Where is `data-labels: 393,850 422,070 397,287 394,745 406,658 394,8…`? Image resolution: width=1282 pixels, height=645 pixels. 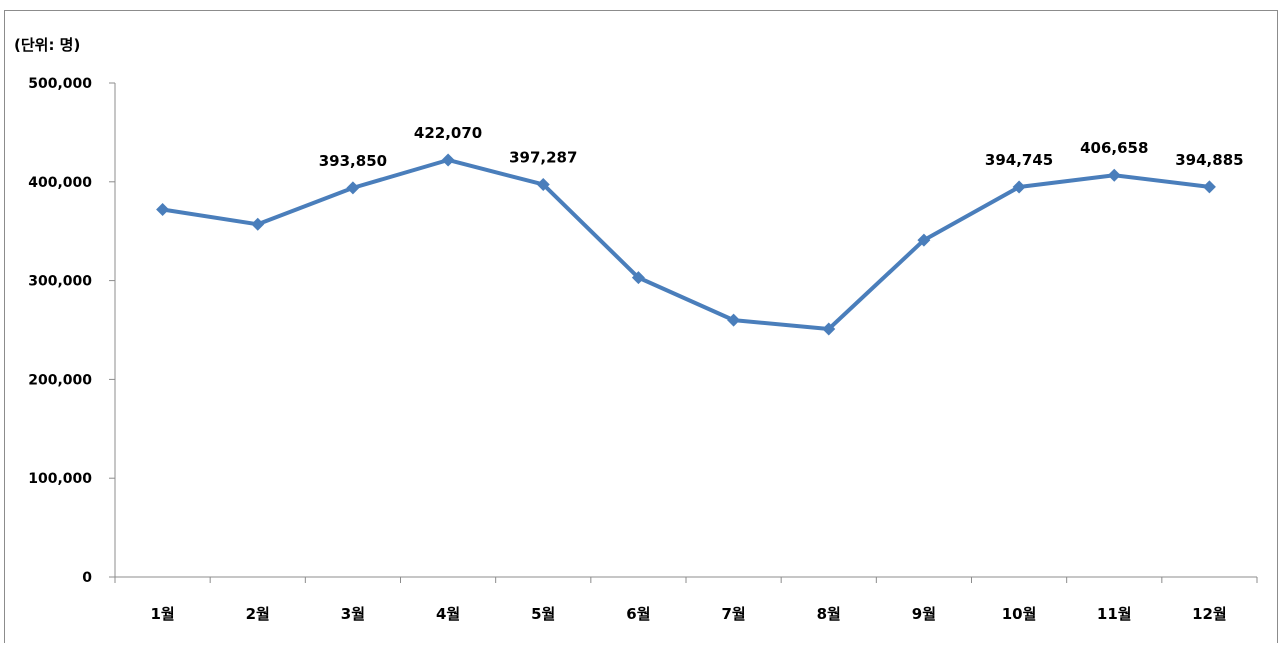
data-labels: 393,850 422,070 397,287 394,745 406,658 394,8… is located at coordinates (781, 147).